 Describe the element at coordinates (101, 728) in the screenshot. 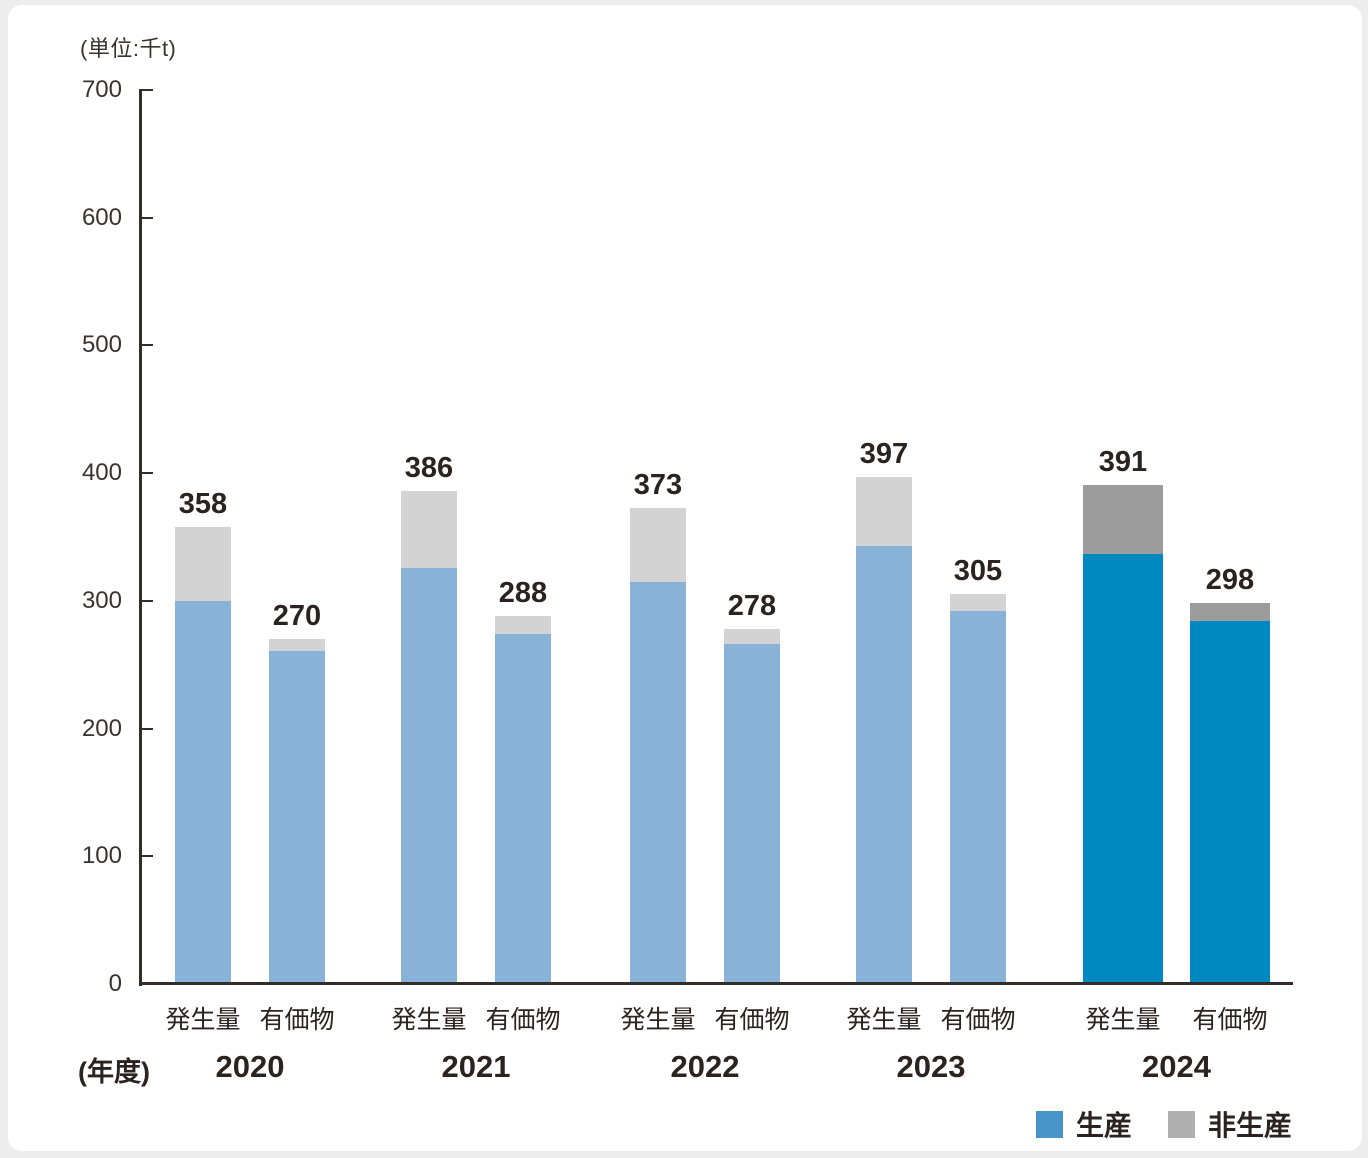

I see `y-tick-label-200: 200` at that location.